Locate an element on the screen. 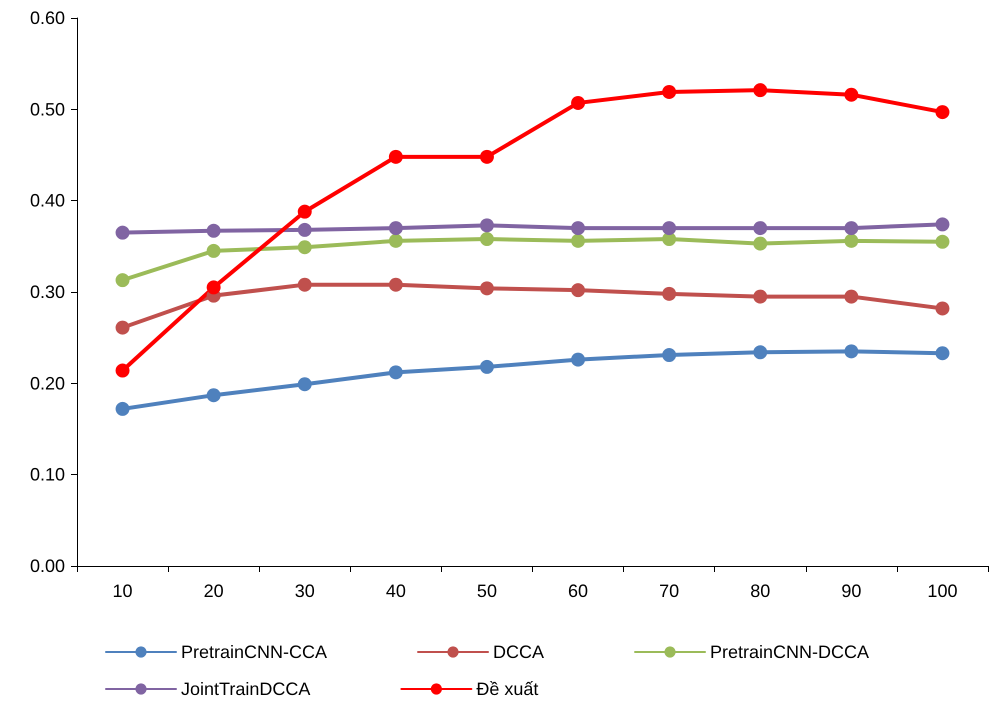 Image resolution: width=990 pixels, height=711 pixels. y-tick-label: 0.30 is located at coordinates (47, 292).